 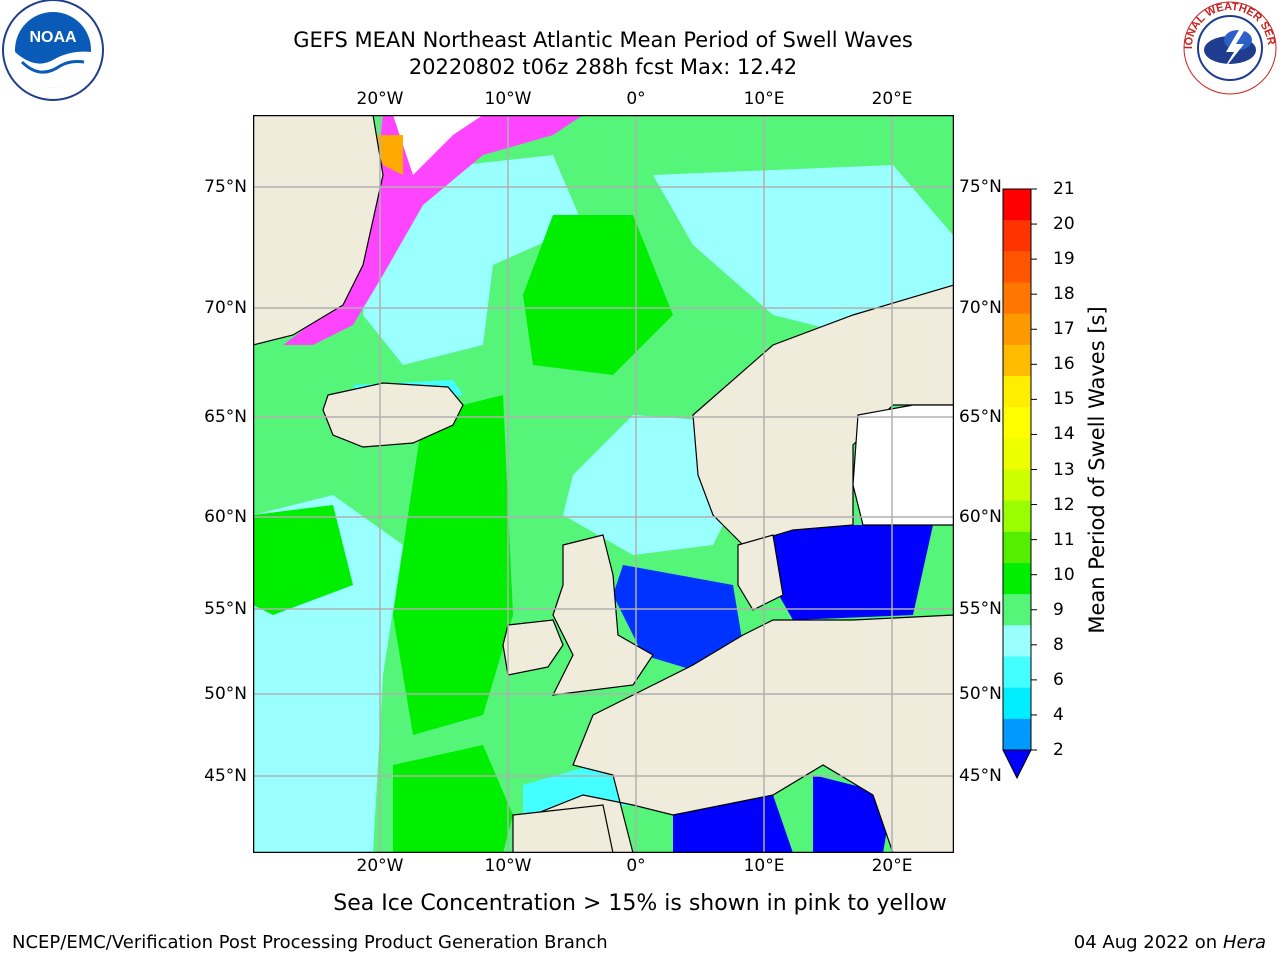 What do you see at coordinates (1064, 574) in the screenshot?
I see `colorbar-tick-label: 10` at bounding box center [1064, 574].